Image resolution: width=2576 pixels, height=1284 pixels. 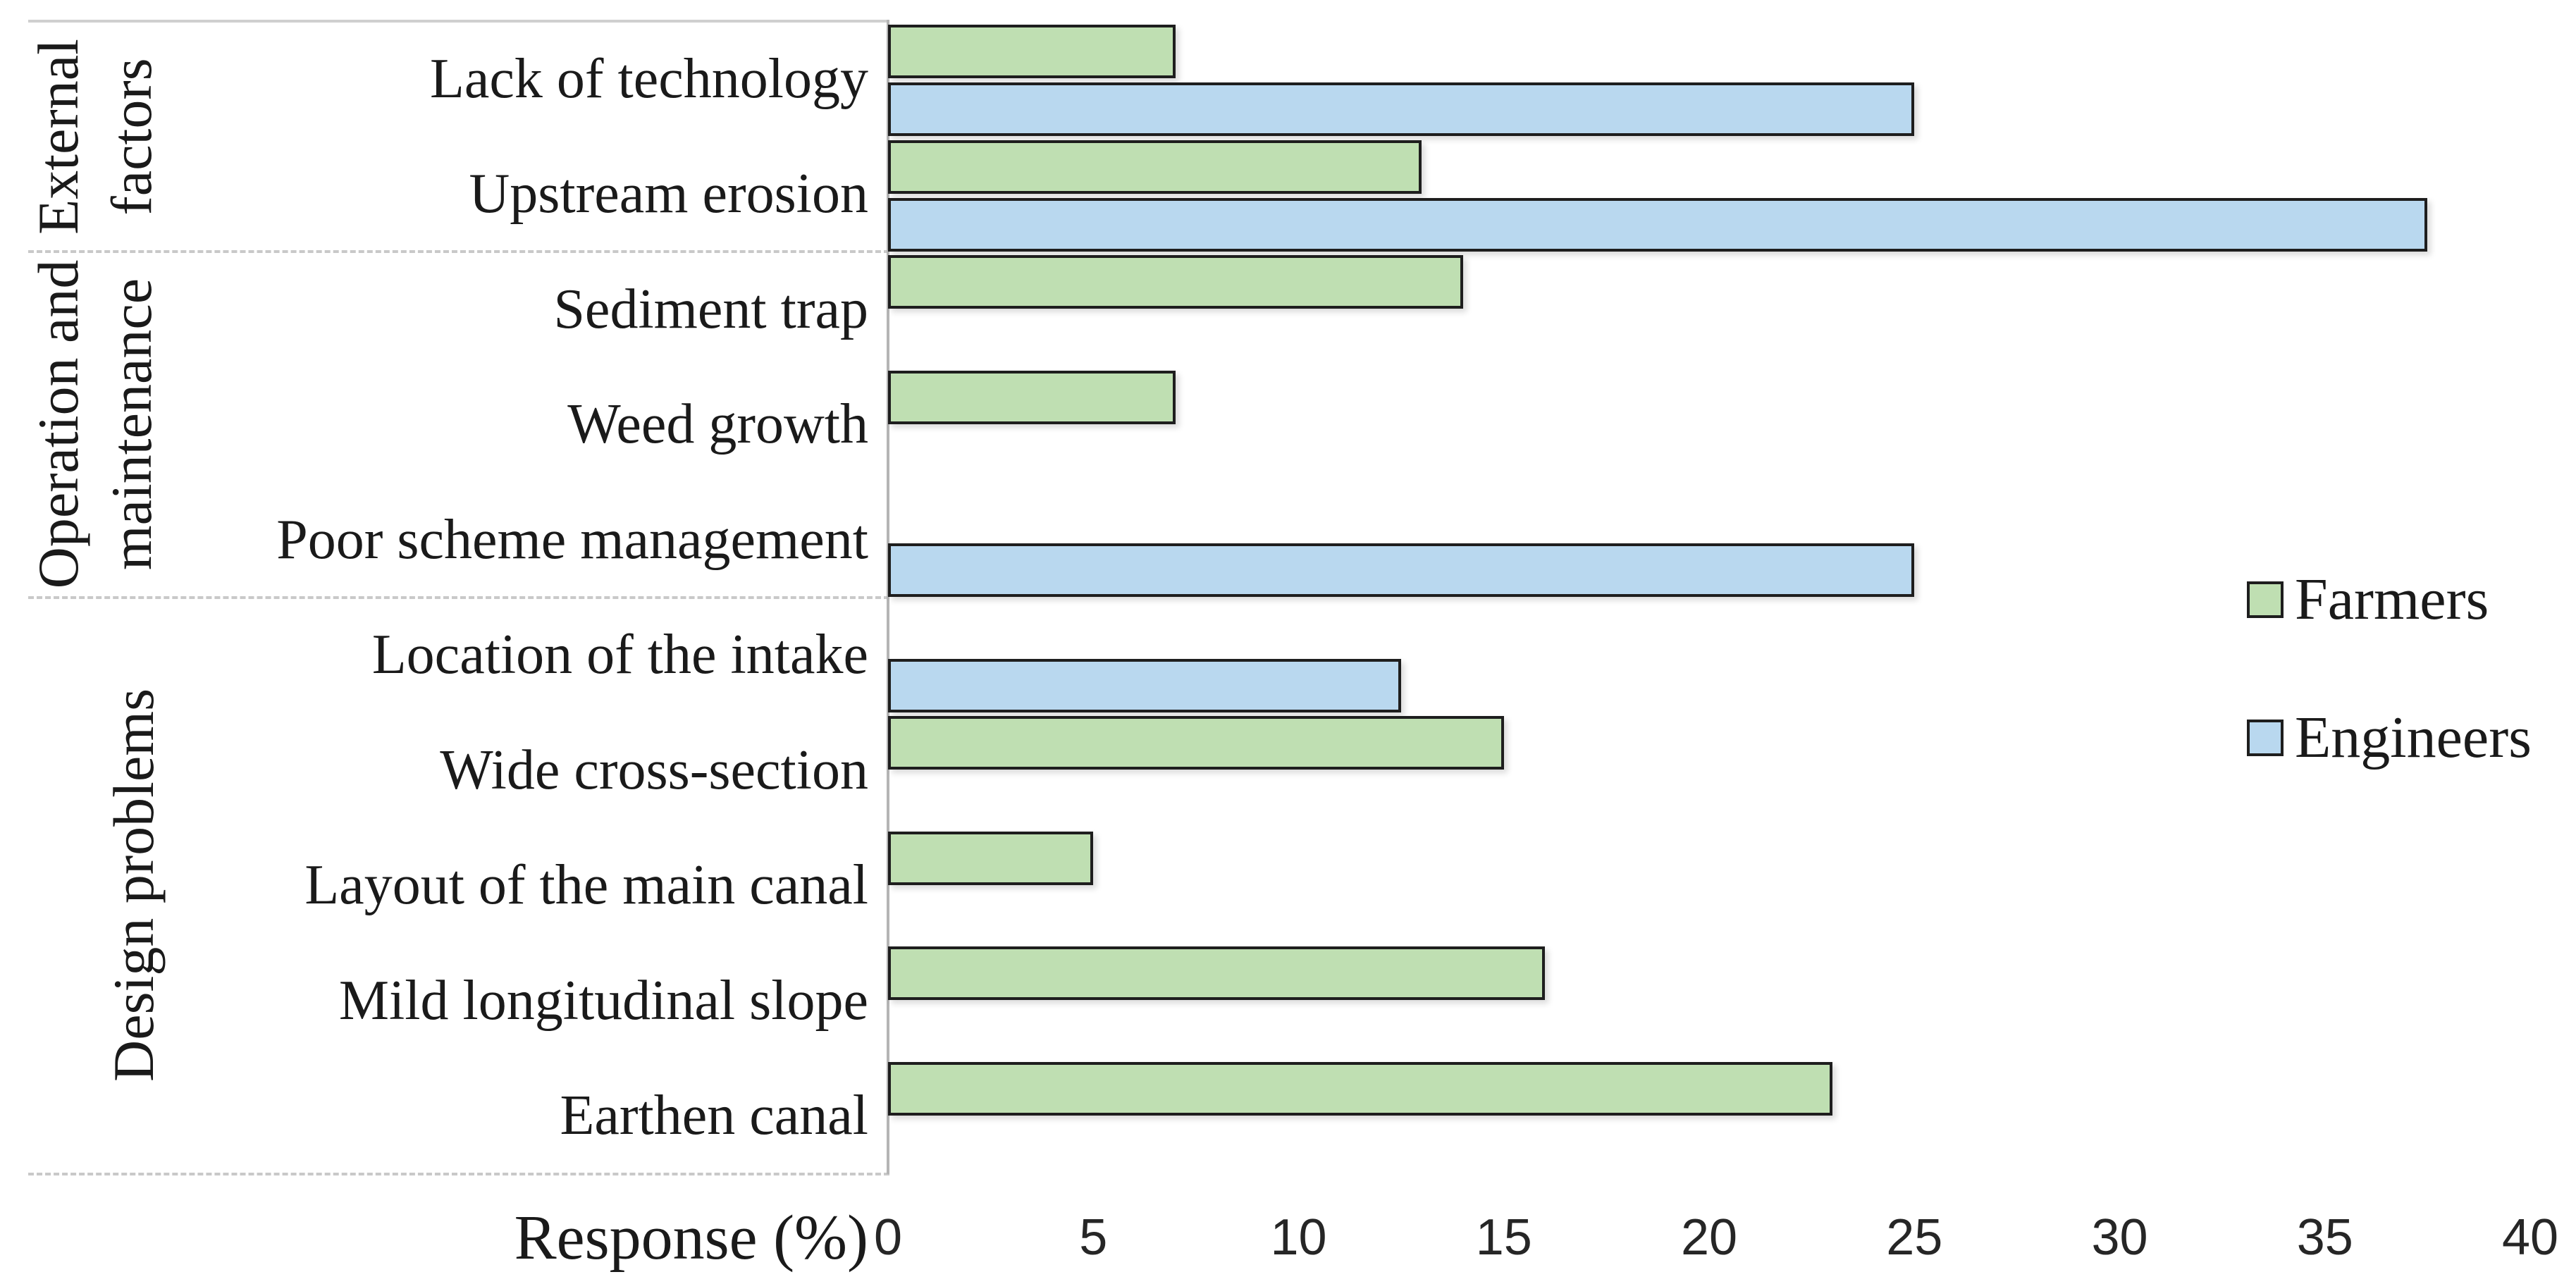 I want to click on bar-farmers-lack-of-technology, so click(x=1032, y=51).